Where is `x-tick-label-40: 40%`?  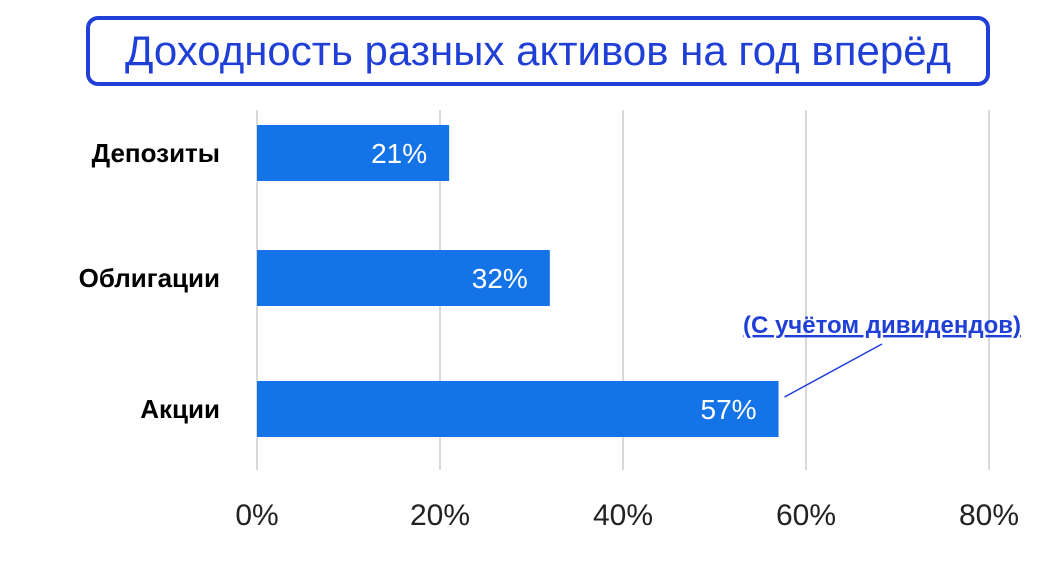
x-tick-label-40: 40% is located at coordinates (623, 515).